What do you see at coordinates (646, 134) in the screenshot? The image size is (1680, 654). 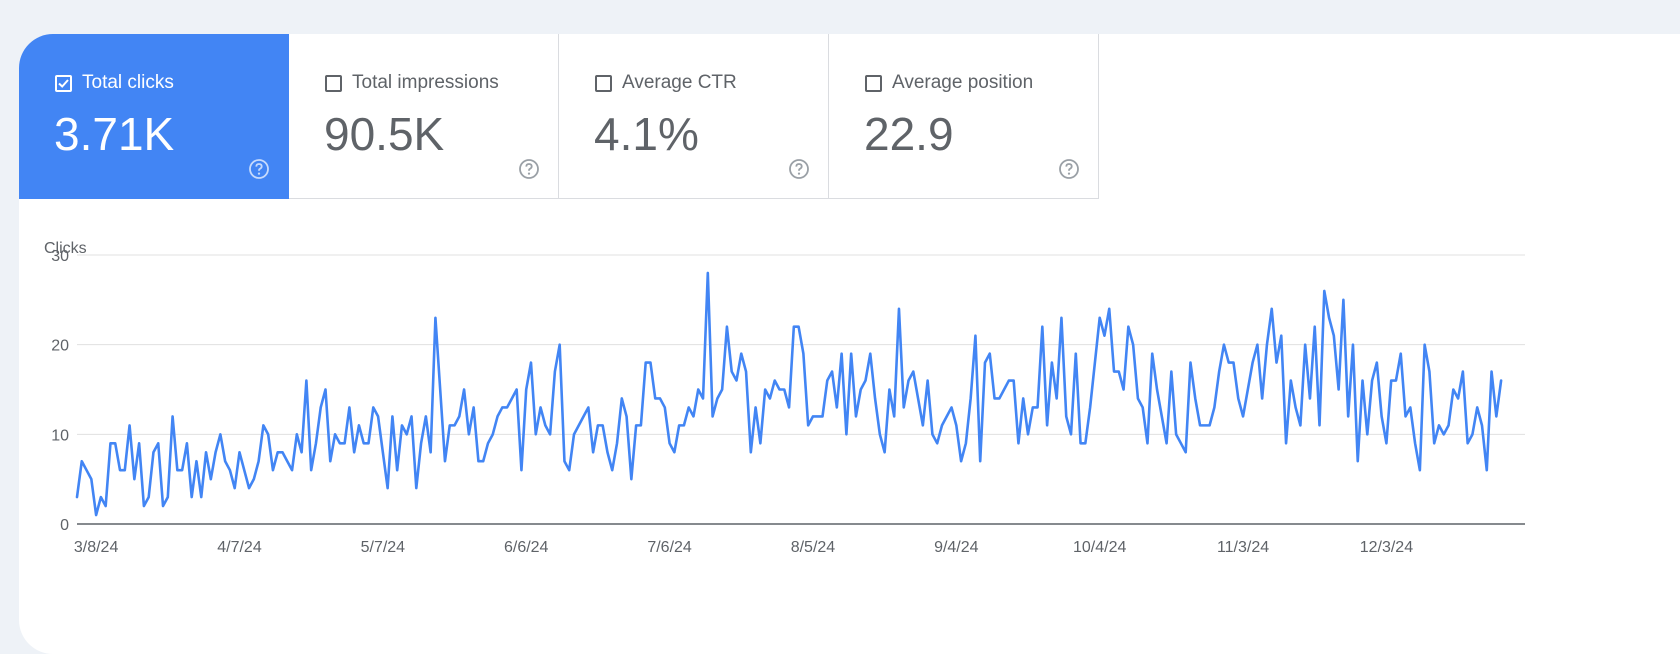 I see `metric-value: 4.1%` at bounding box center [646, 134].